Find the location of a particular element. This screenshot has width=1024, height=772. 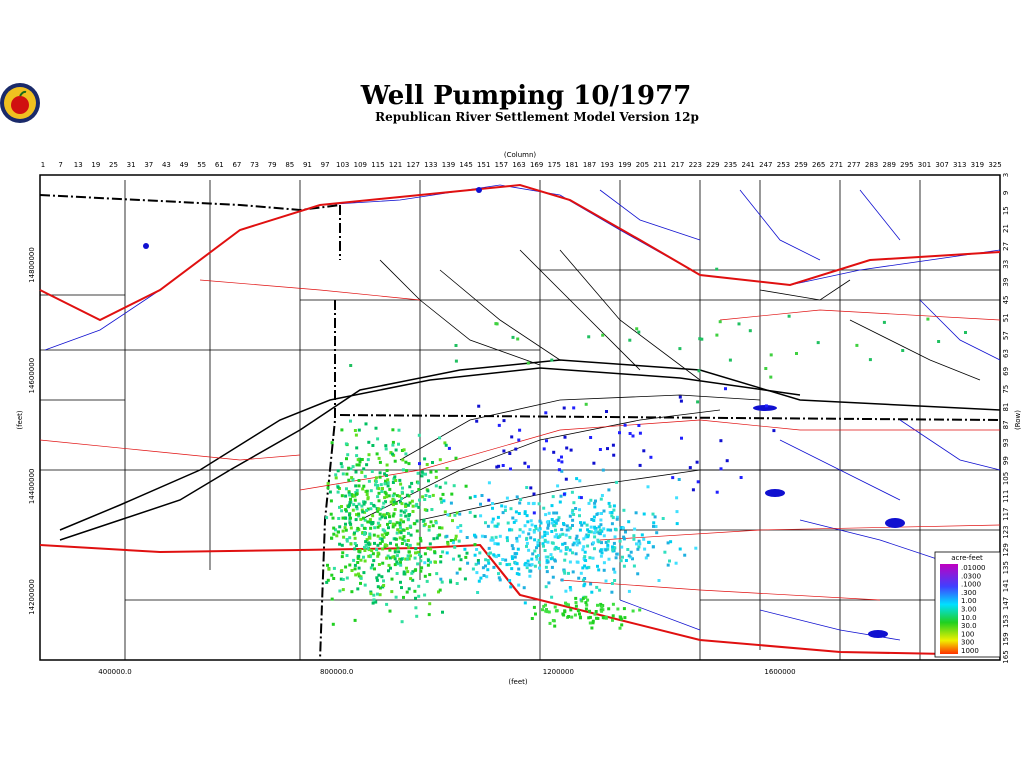

column-tick-label: 55 is located at coordinates (201, 165).